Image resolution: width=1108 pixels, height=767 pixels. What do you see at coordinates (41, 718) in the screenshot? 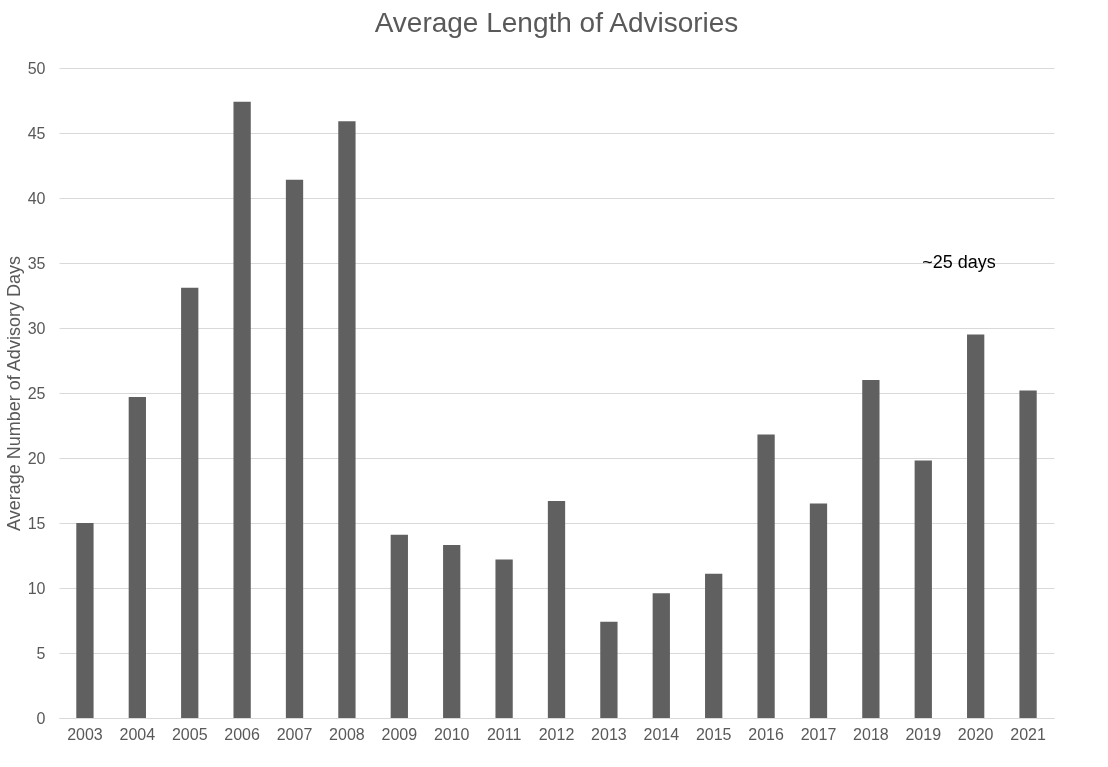
I see `y-tick-label: 0` at bounding box center [41, 718].